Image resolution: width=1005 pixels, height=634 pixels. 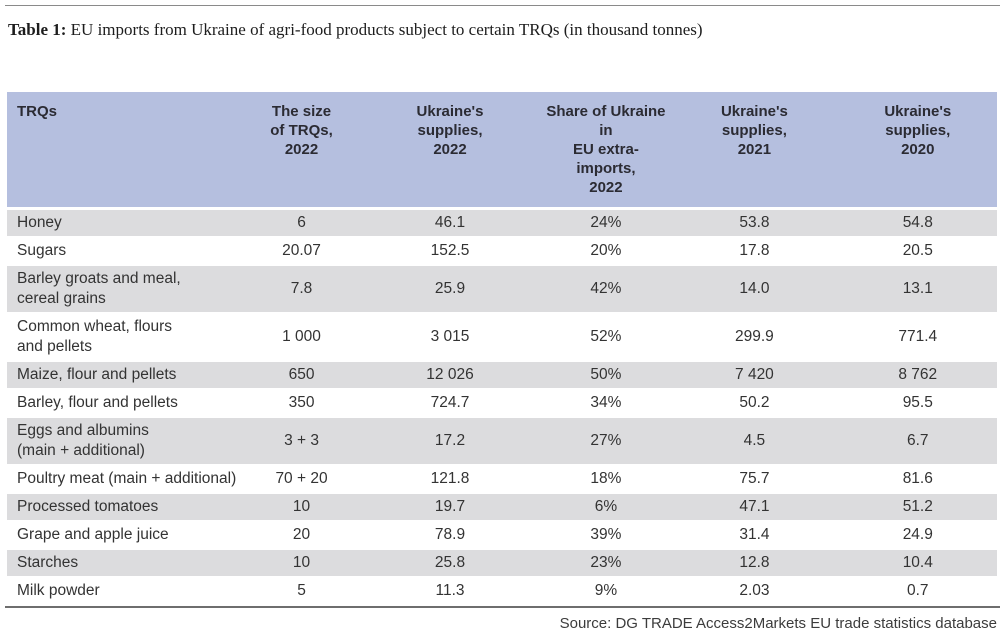 I want to click on cell-supplies-2020: 54.8, so click(x=917, y=224).